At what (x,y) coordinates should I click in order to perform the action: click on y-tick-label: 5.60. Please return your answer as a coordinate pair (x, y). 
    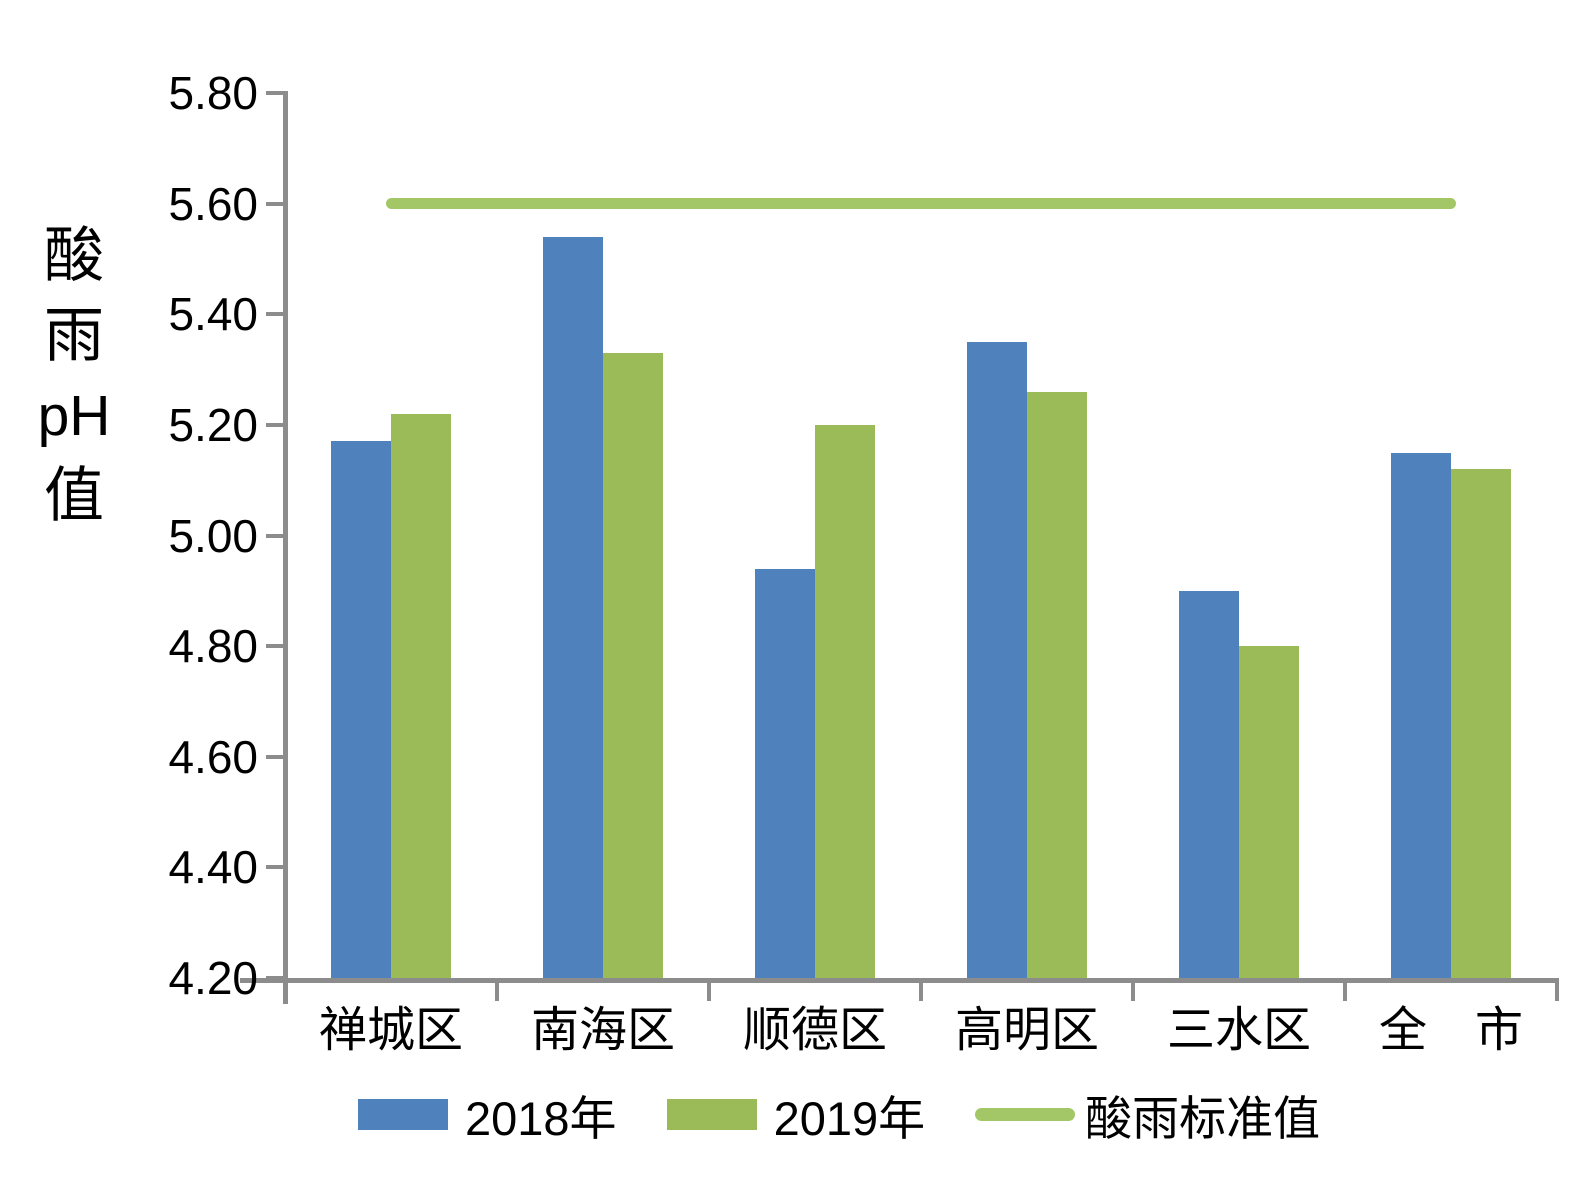
    Looking at the image, I should click on (213, 203).